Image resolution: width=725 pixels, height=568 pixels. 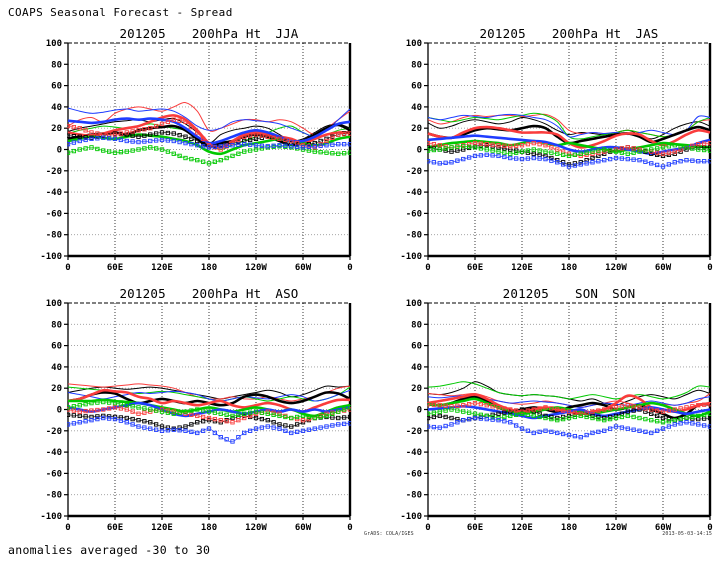 I want to click on timestamp: 2013-05-03-14:15, so click(x=687, y=534).